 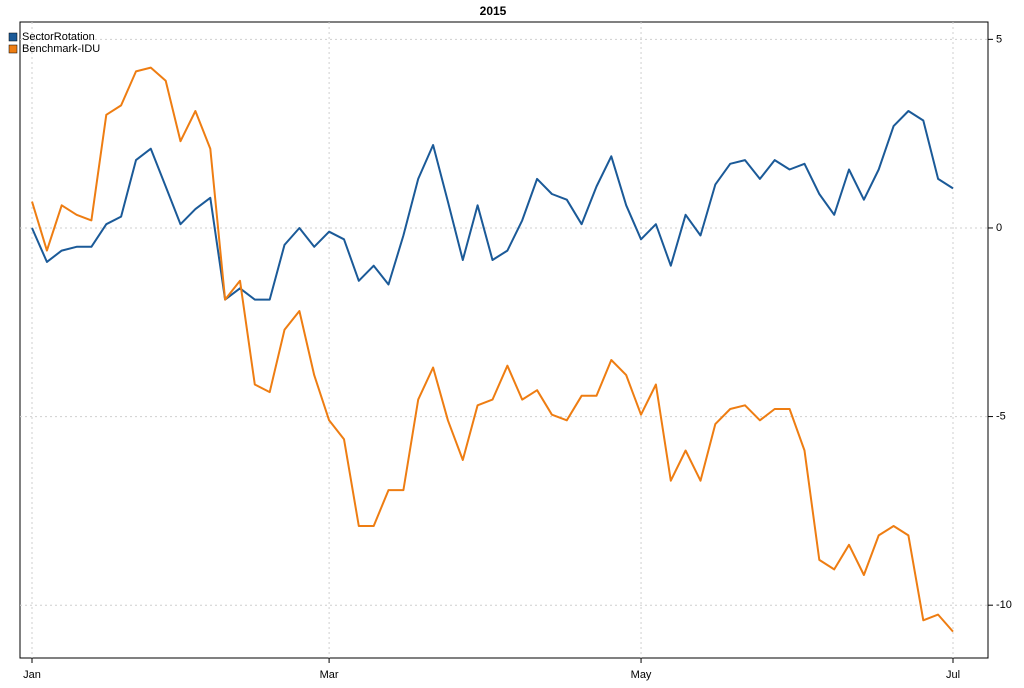 What do you see at coordinates (32, 675) in the screenshot?
I see `x-tick-label: Jan` at bounding box center [32, 675].